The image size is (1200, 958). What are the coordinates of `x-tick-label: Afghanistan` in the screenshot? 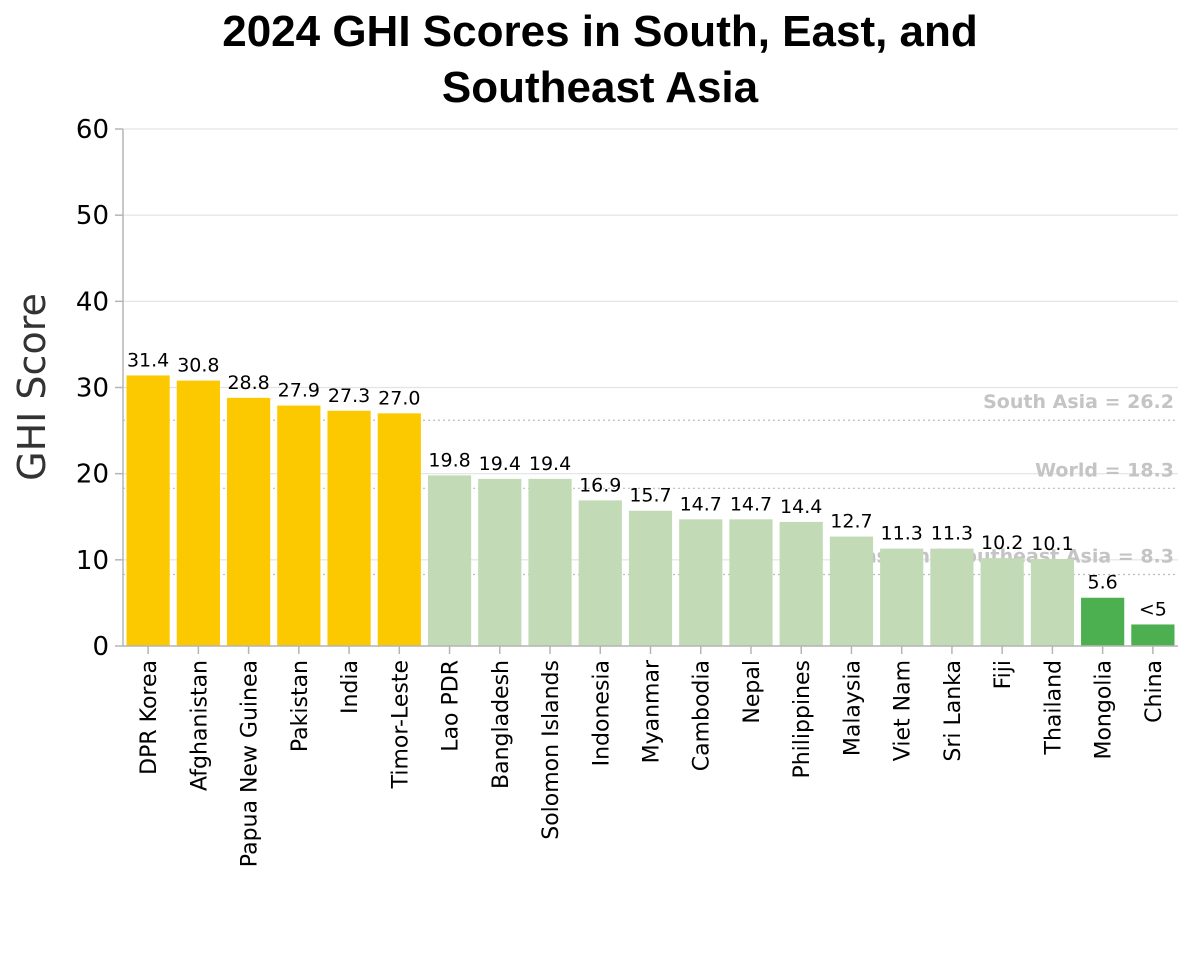 It's located at (199, 725).